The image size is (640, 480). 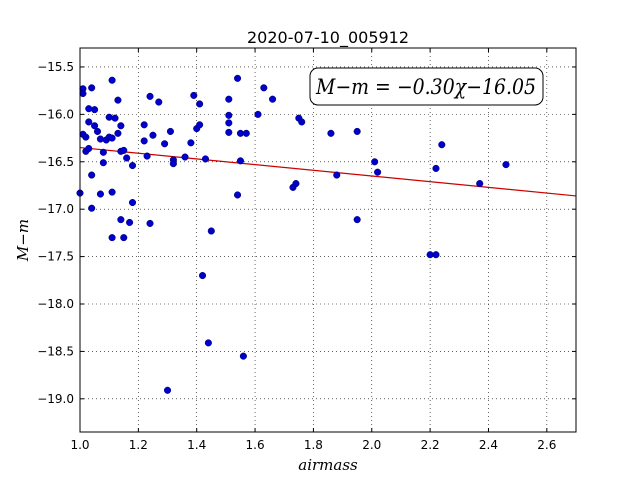 I want to click on annotation-frame, so click(x=426, y=86).